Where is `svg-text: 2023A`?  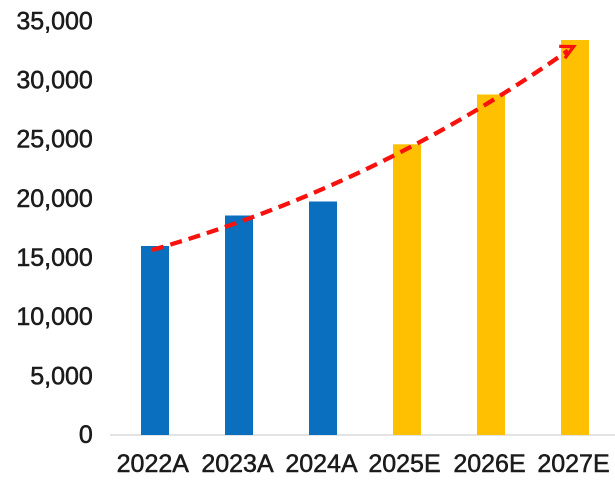 svg-text: 2023A is located at coordinates (237, 464).